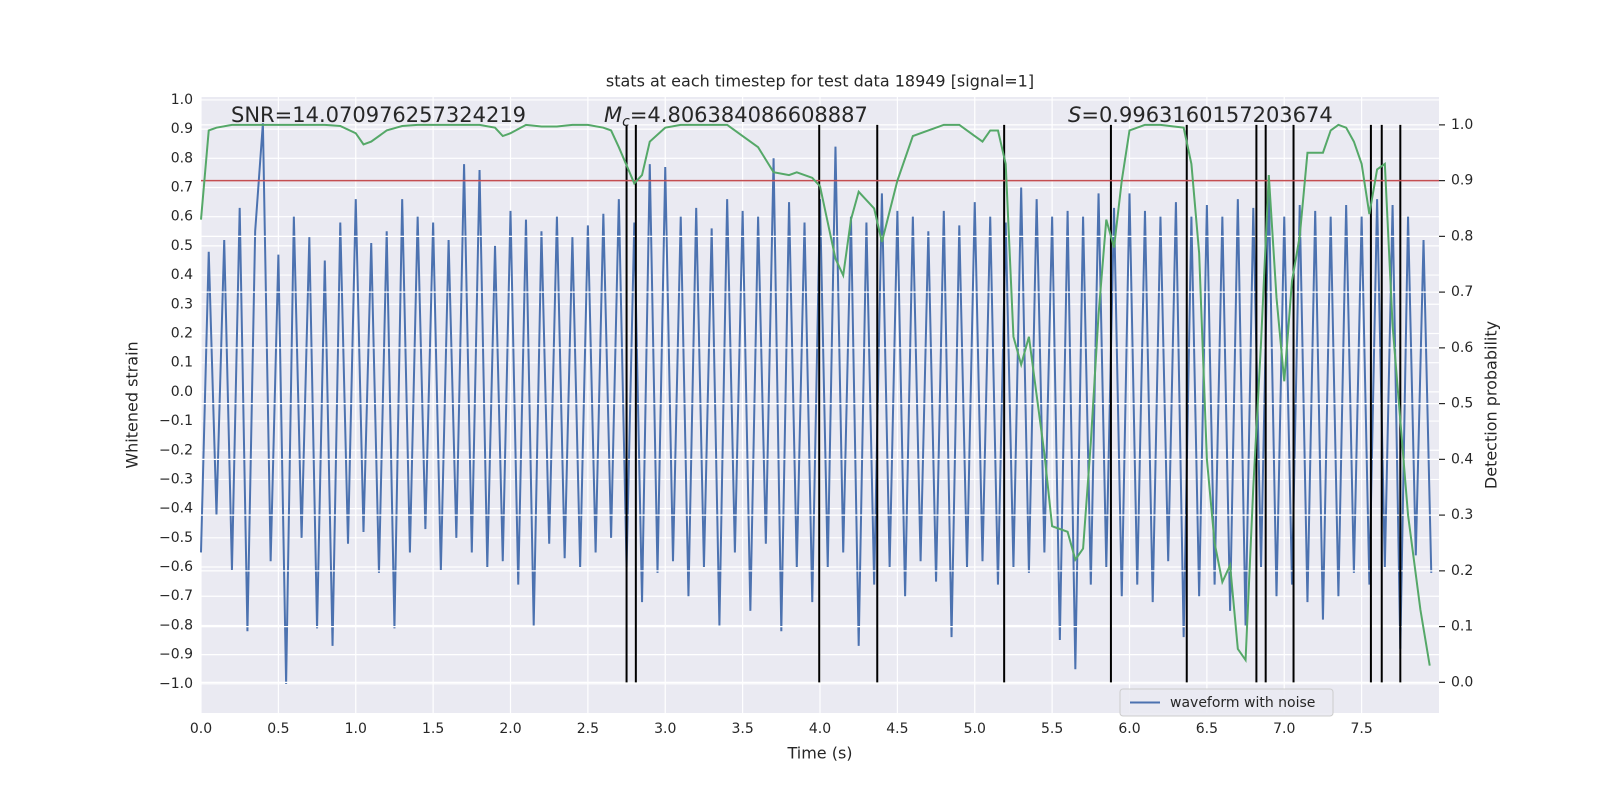 Image resolution: width=1600 pixels, height=800 pixels. Describe the element at coordinates (182, 304) in the screenshot. I see `y-tick-label: 0.3` at that location.